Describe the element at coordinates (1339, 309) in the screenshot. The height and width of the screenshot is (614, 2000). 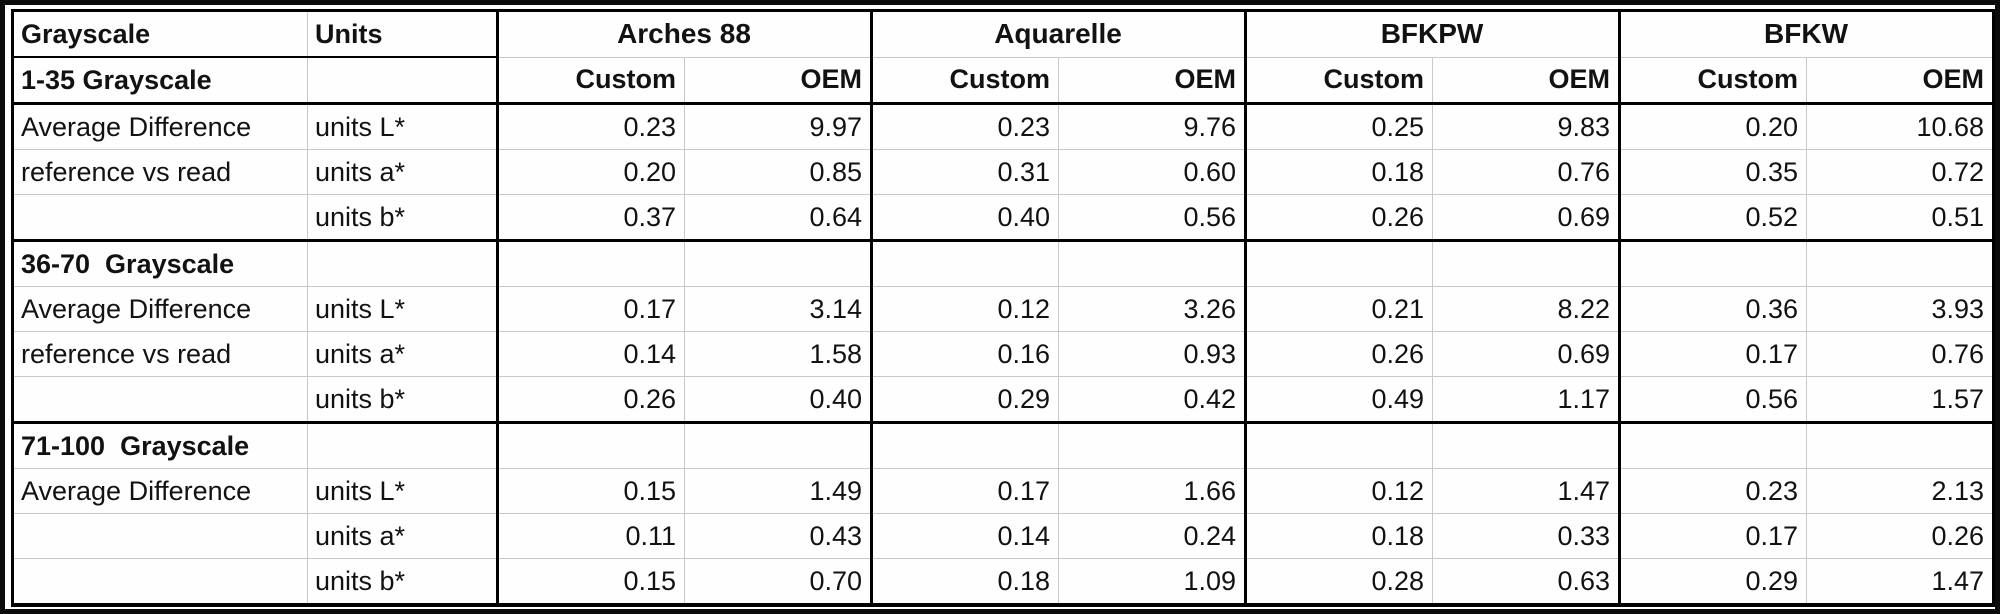
I see `value-cell: 0.21` at that location.